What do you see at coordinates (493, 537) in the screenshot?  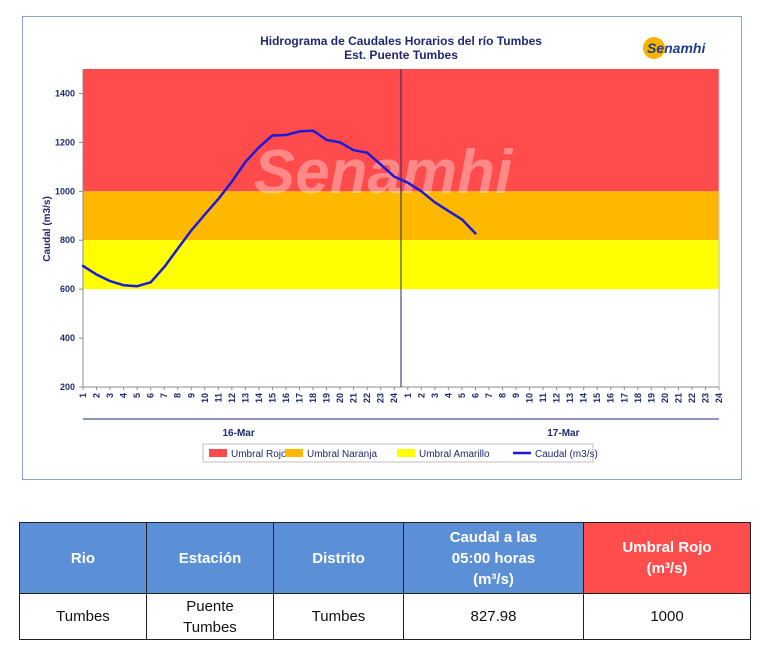 I see `header-caudal-line1: Caudal a las` at bounding box center [493, 537].